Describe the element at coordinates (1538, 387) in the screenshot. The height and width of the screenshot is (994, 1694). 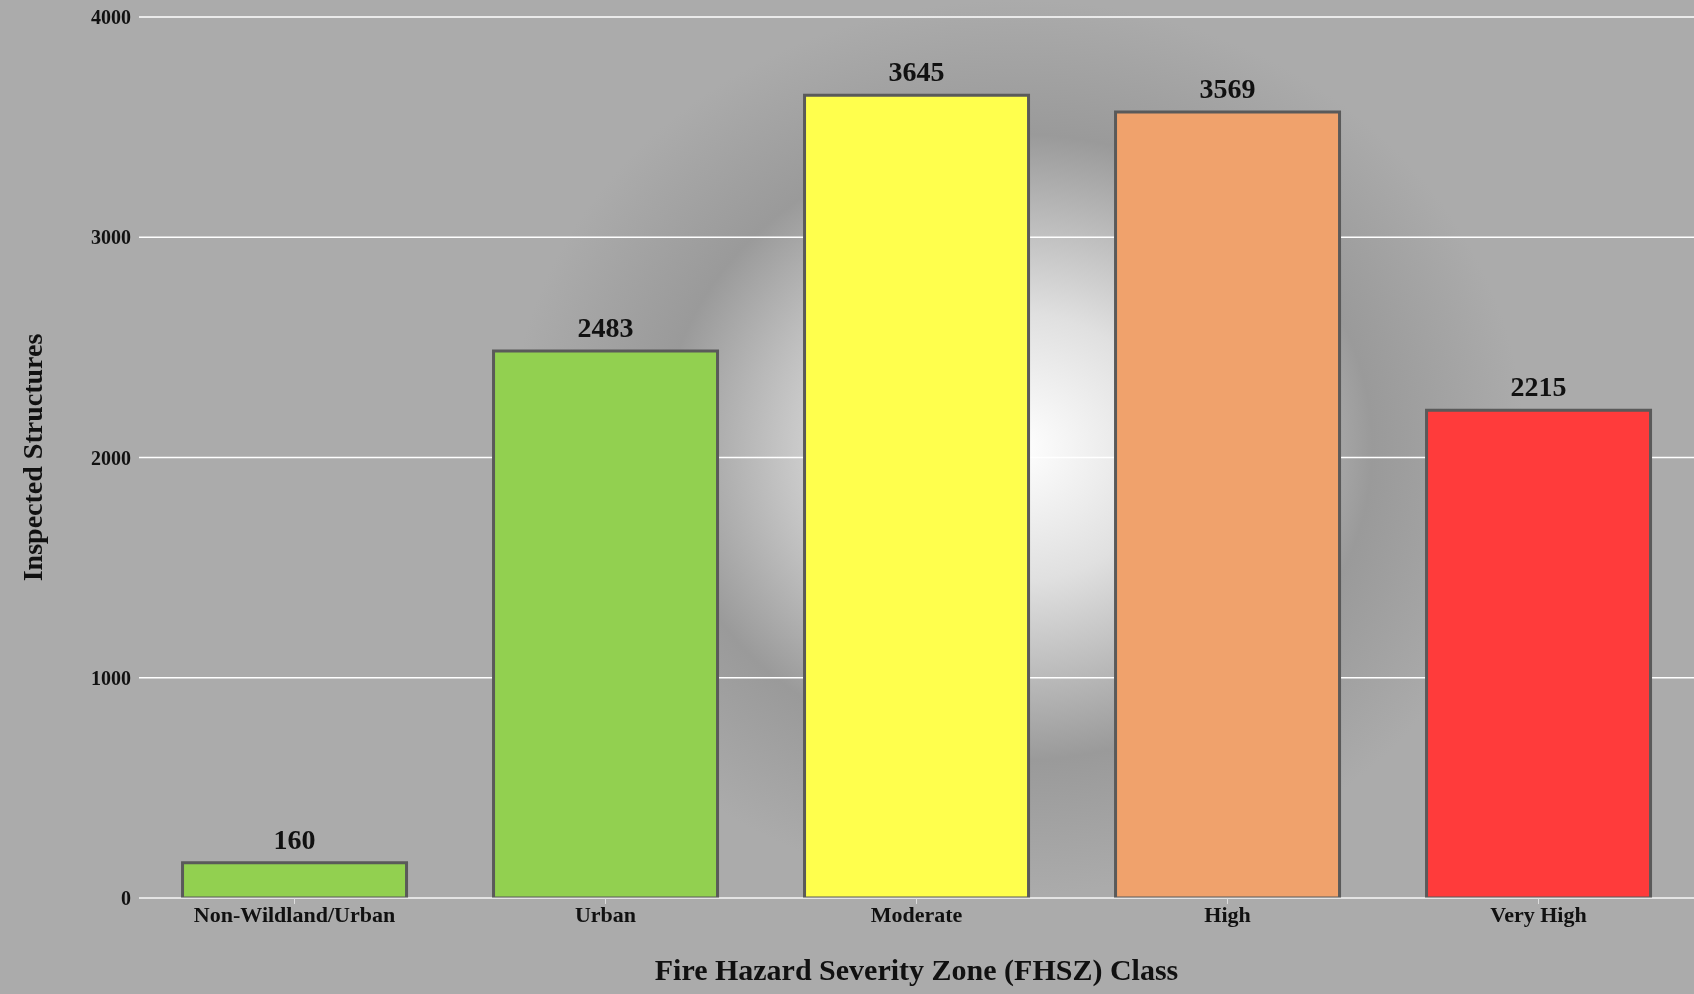
I see `data-label: 2215` at that location.